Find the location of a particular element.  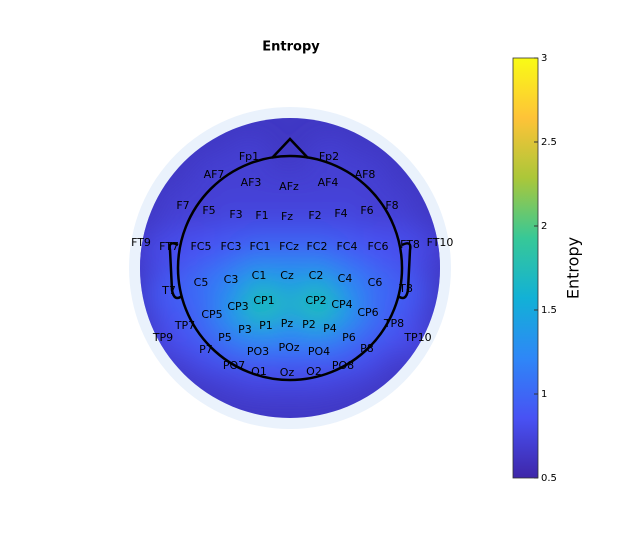

channel-label: PO4 is located at coordinates (319, 351).